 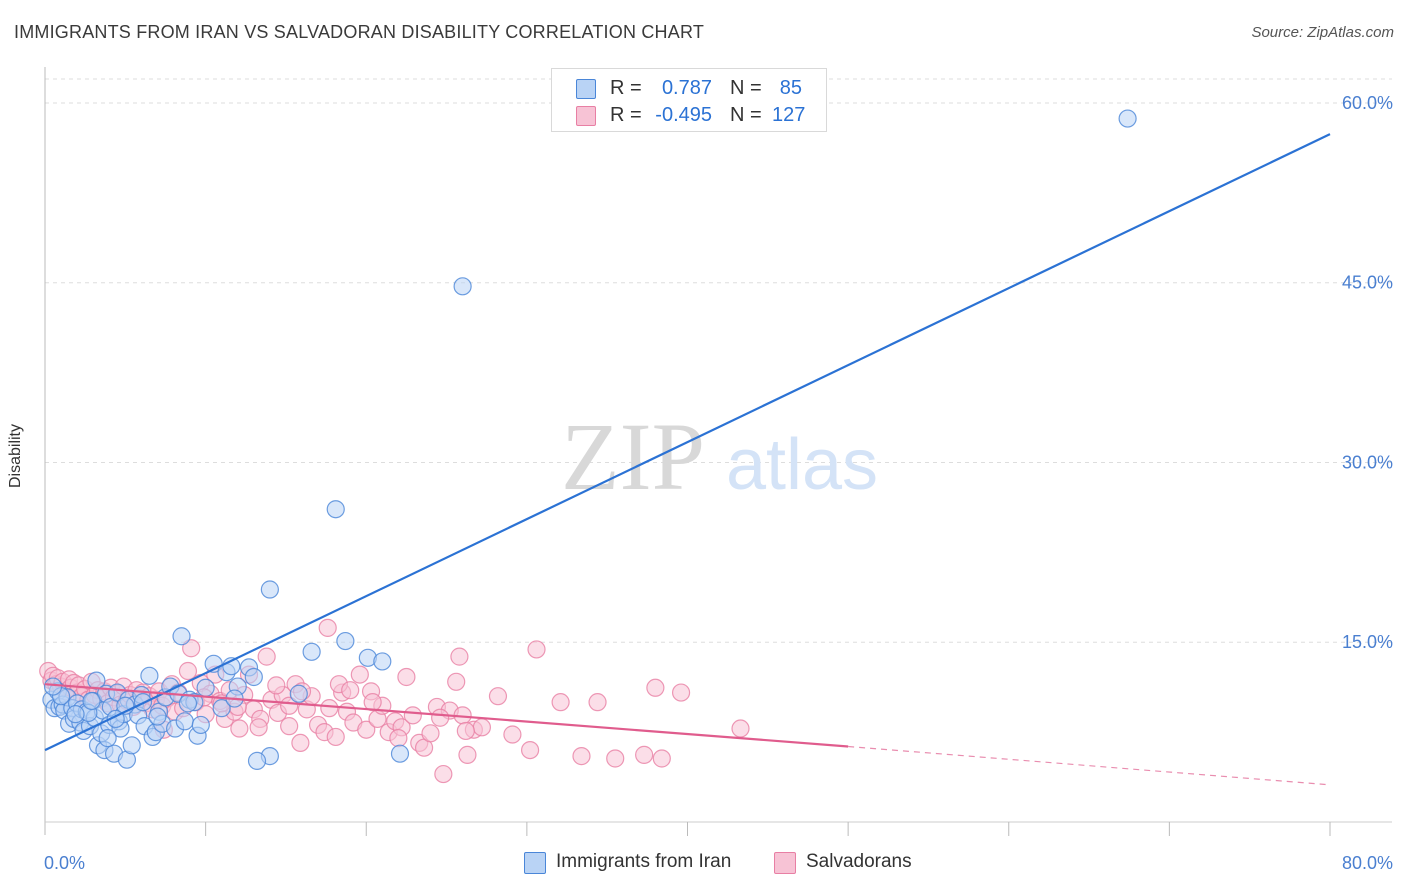 I want to click on legend-swatch-pink, so click(x=586, y=116).